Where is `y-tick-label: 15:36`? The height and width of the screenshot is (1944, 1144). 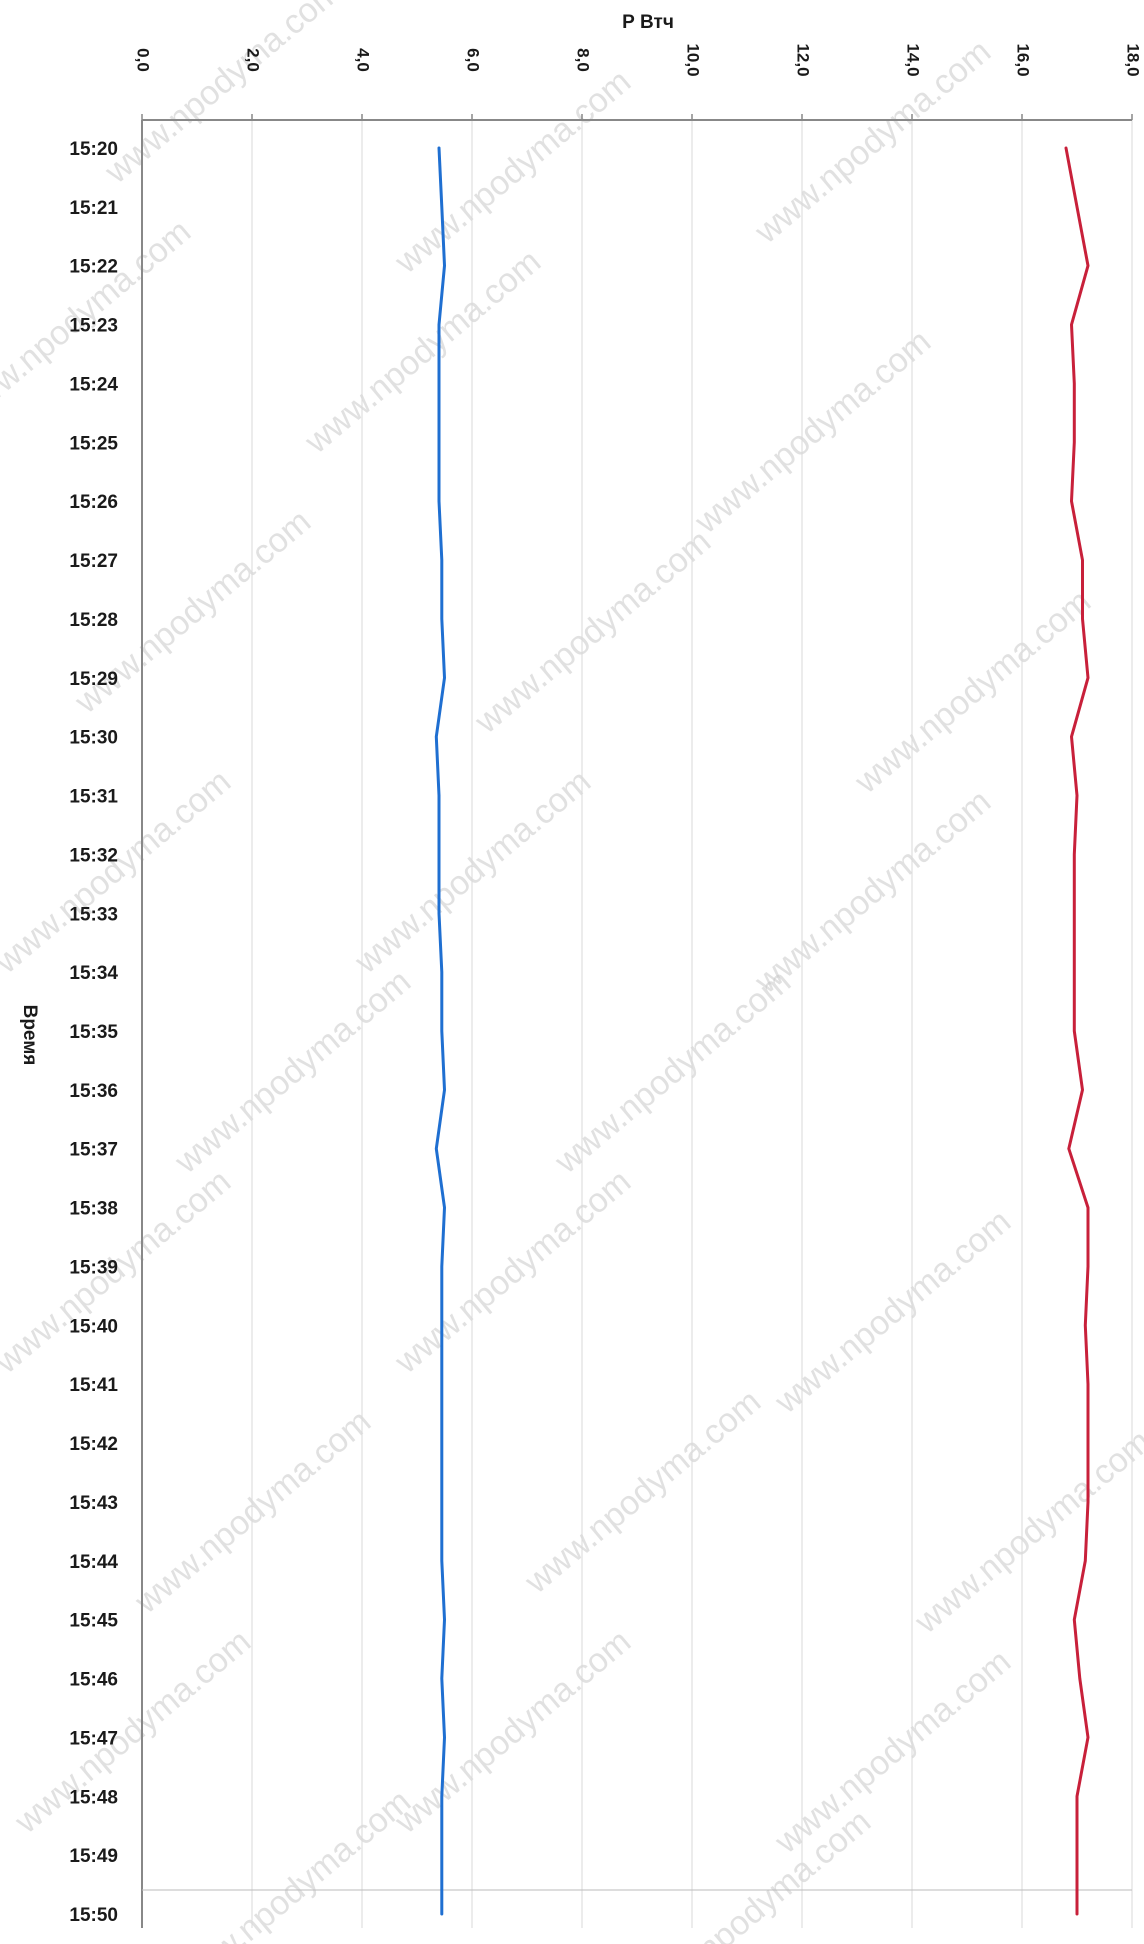 y-tick-label: 15:36 is located at coordinates (93, 1091).